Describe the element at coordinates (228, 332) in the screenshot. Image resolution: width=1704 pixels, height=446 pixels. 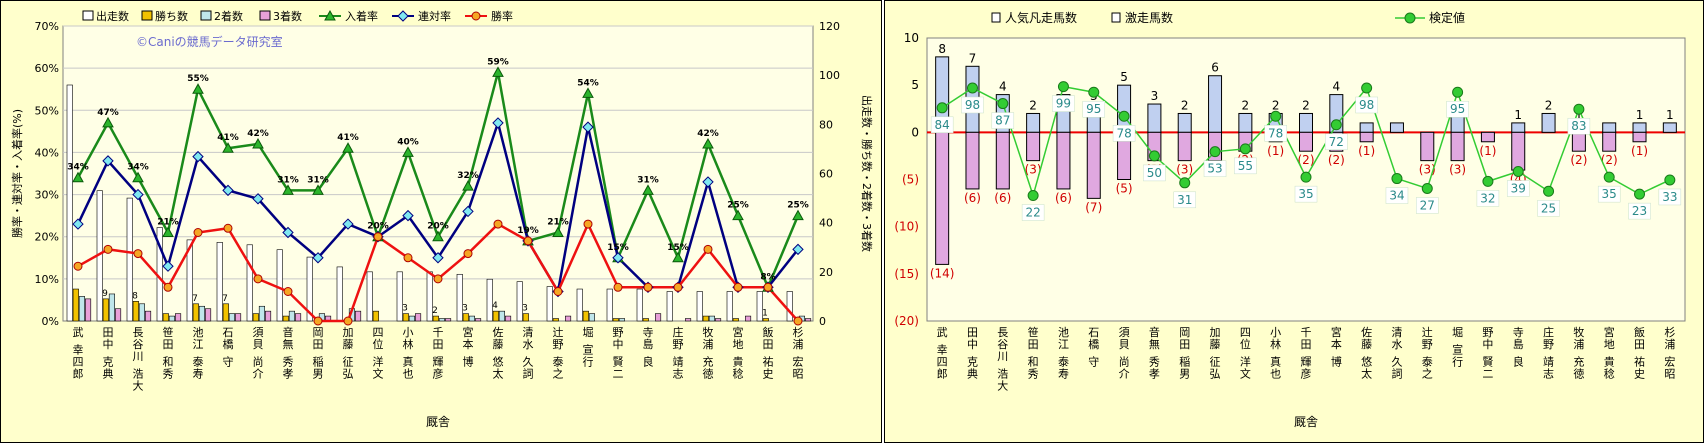
I see `svg-text: 石` at that location.